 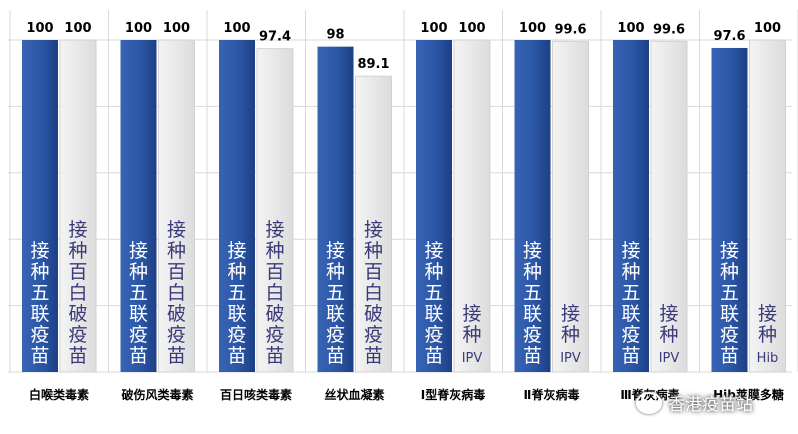 What do you see at coordinates (335, 35) in the screenshot?
I see `value-label: 98` at bounding box center [335, 35].